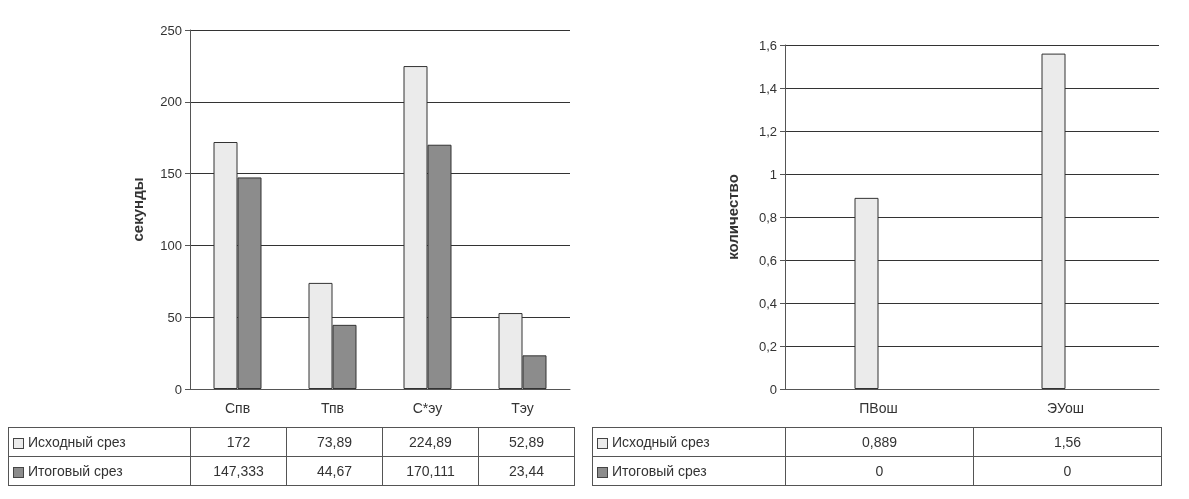 Image resolution: width=1189 pixels, height=499 pixels. What do you see at coordinates (171, 102) in the screenshot?
I see `y-tick-label: 200` at bounding box center [171, 102].